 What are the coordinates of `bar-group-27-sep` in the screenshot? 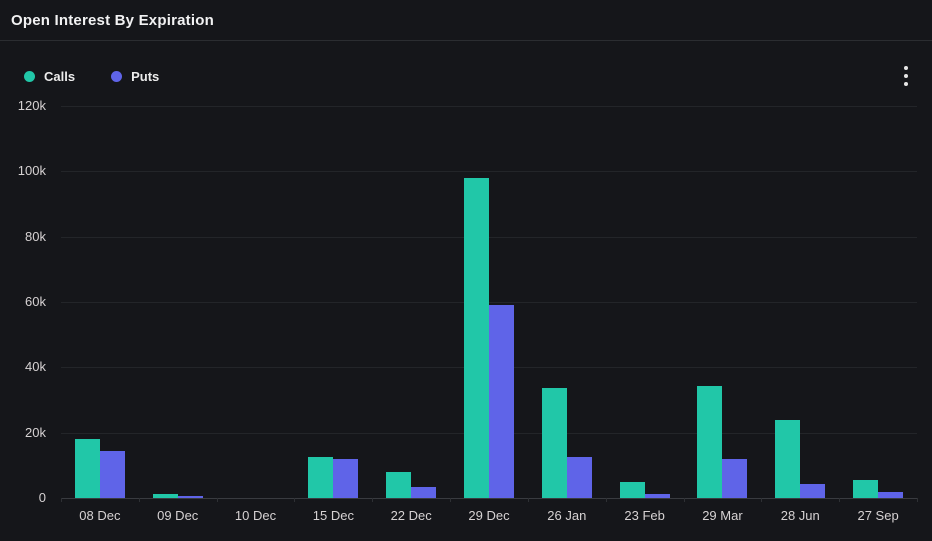 It's located at (878, 302).